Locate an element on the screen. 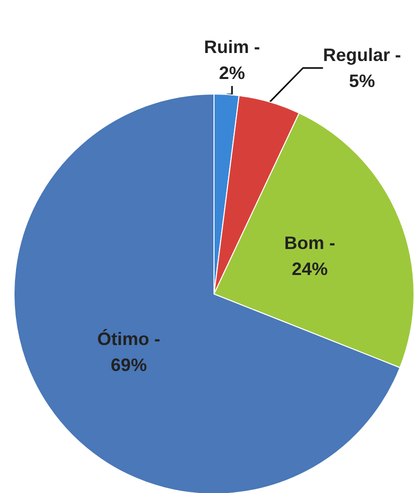 The image size is (414, 493). data-label: 2% is located at coordinates (232, 73).